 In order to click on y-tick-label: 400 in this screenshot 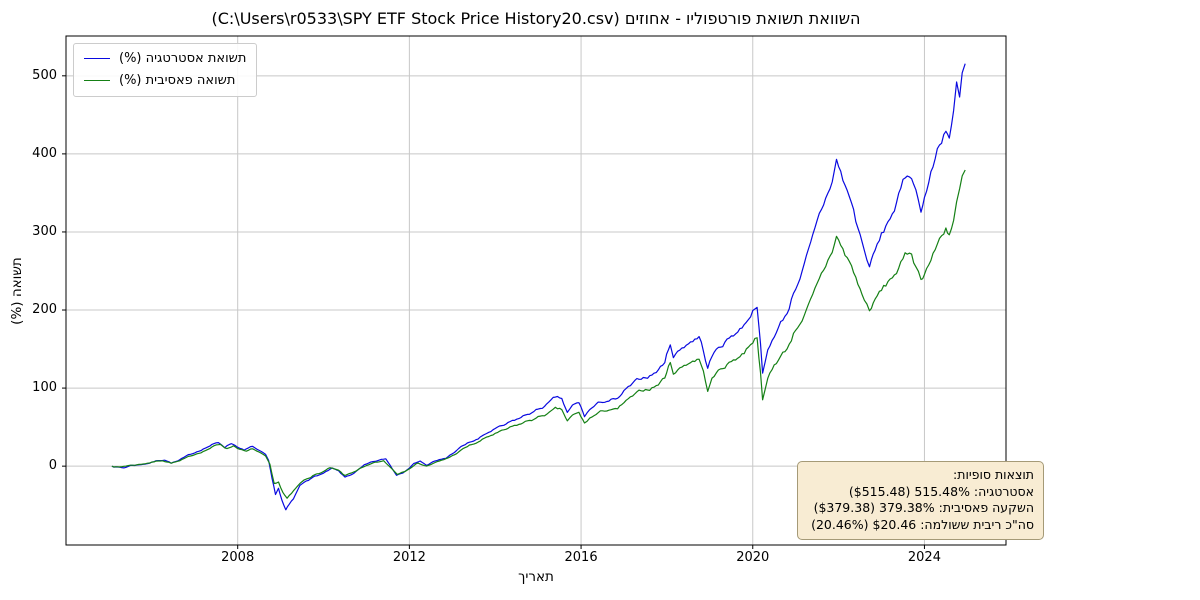, I will do `click(44, 153)`.